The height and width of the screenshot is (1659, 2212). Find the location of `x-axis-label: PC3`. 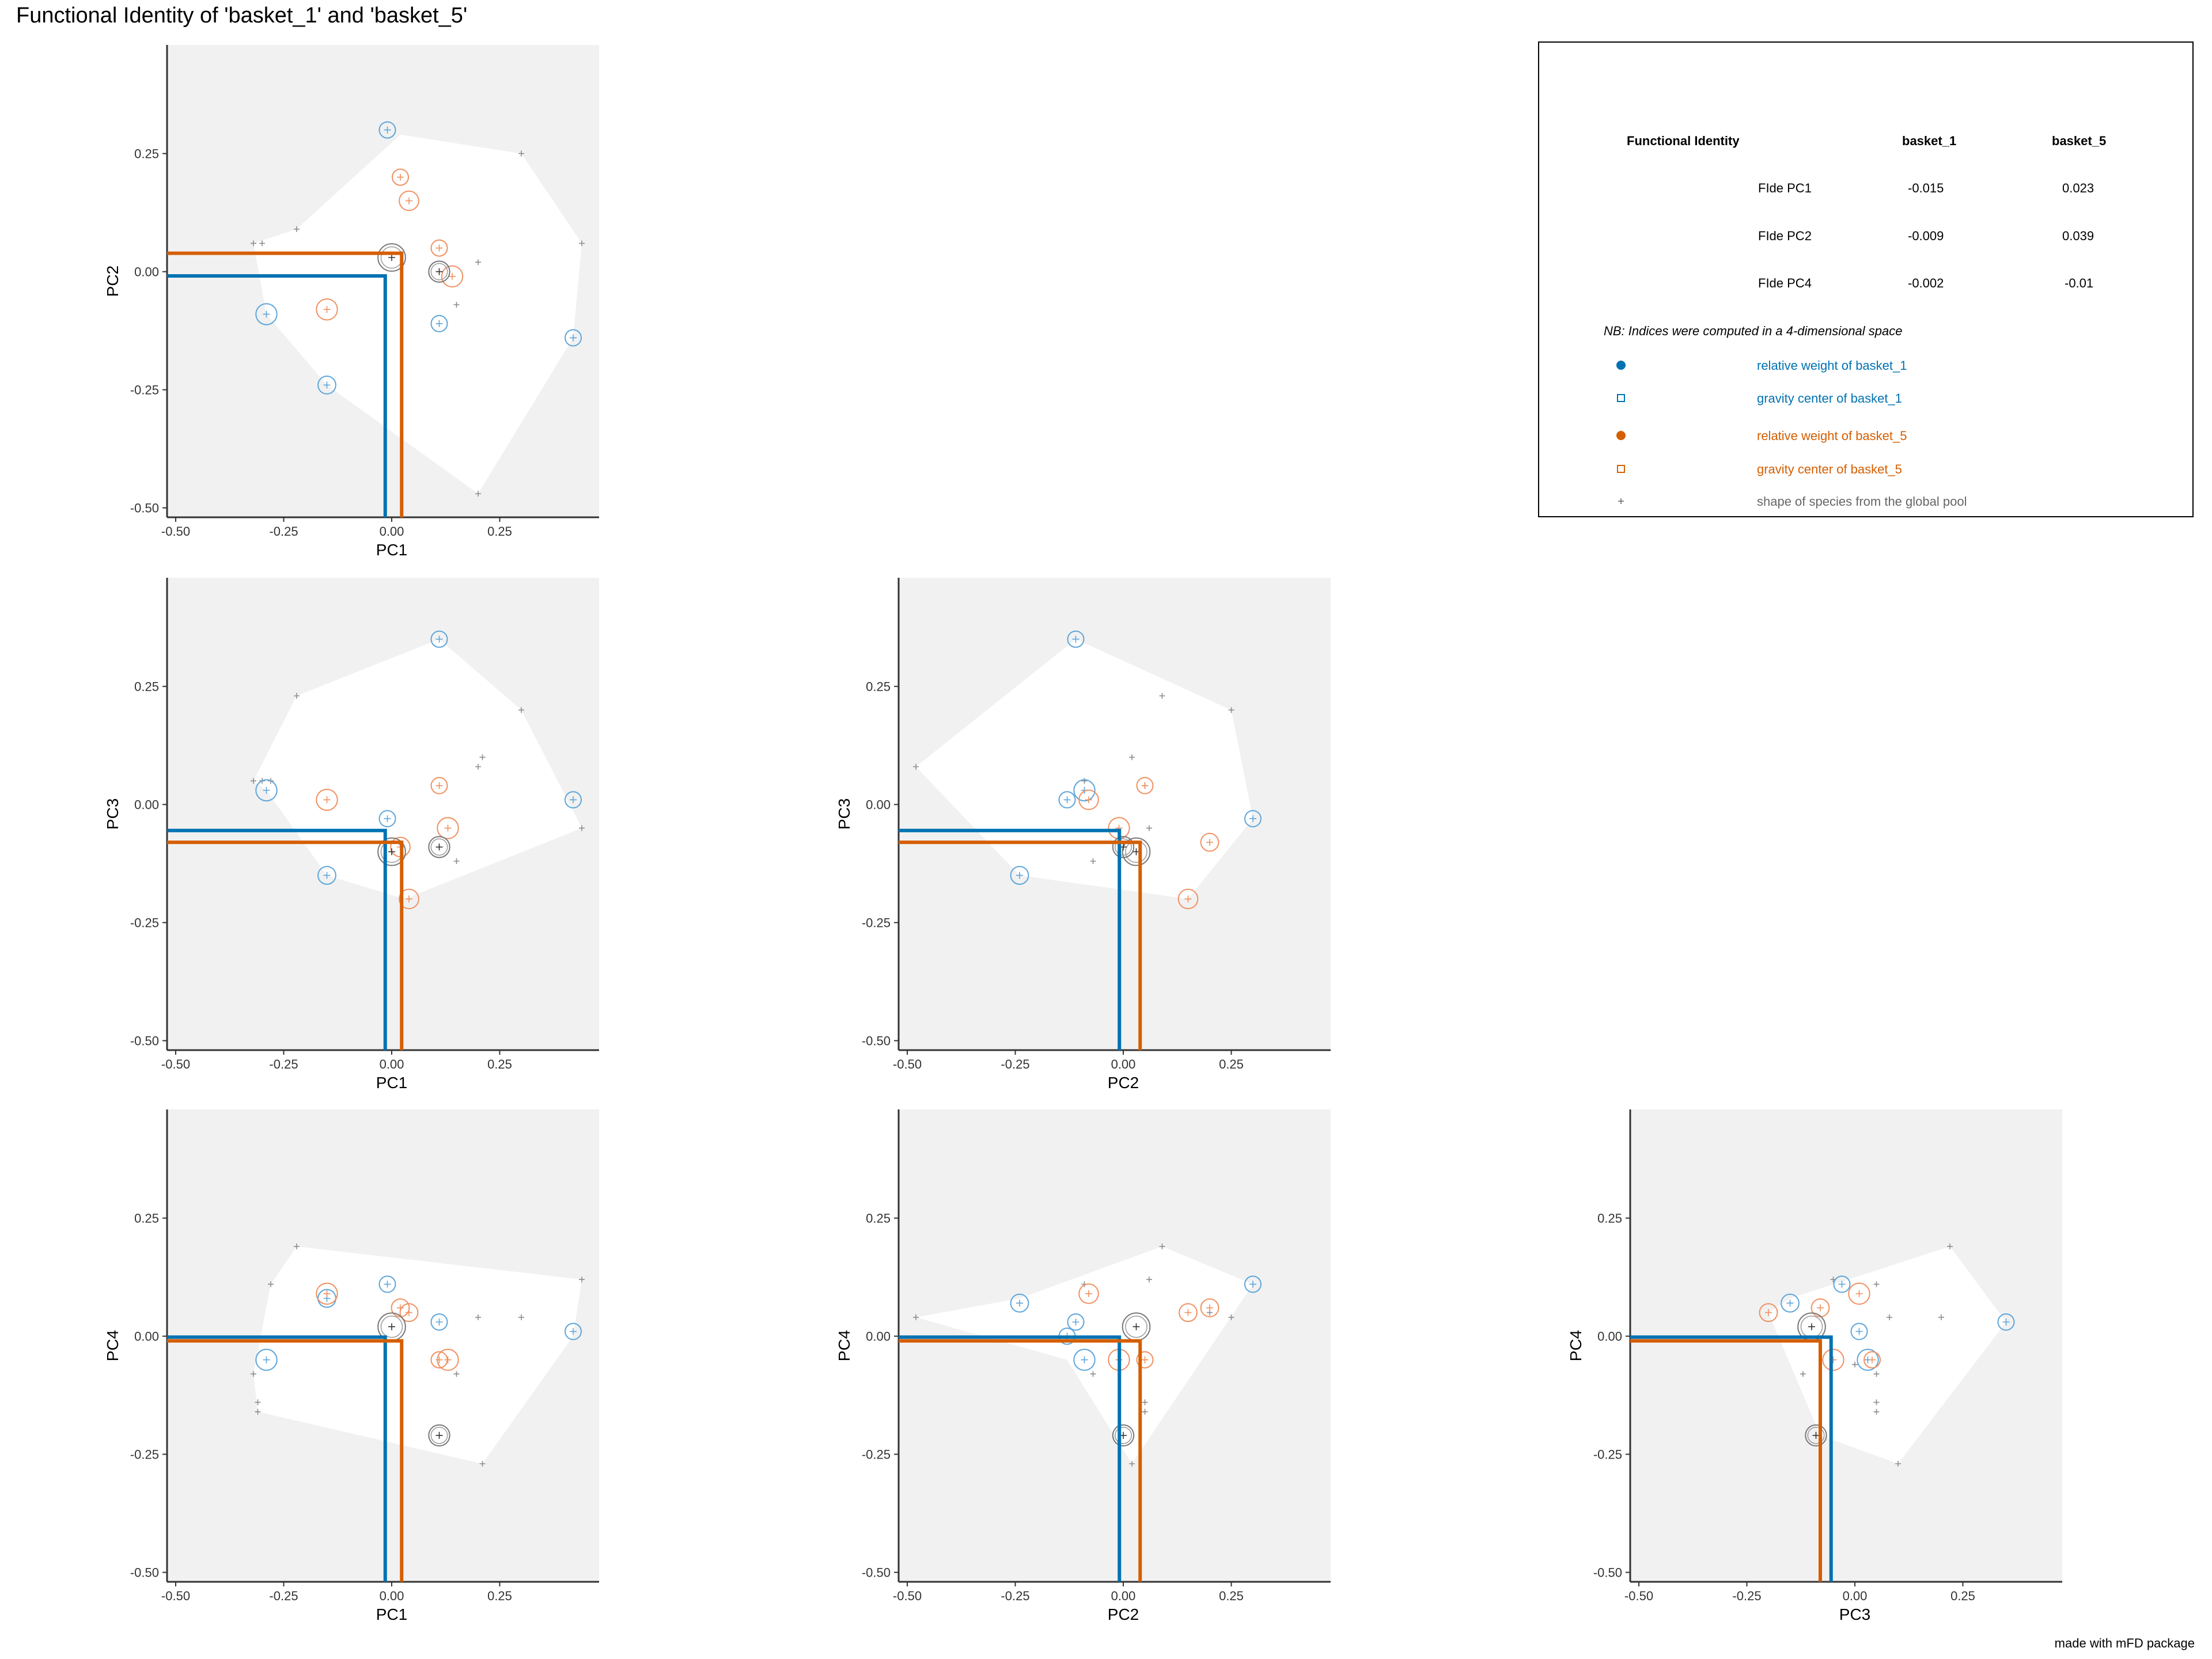

x-axis-label: PC3 is located at coordinates (1854, 1614).